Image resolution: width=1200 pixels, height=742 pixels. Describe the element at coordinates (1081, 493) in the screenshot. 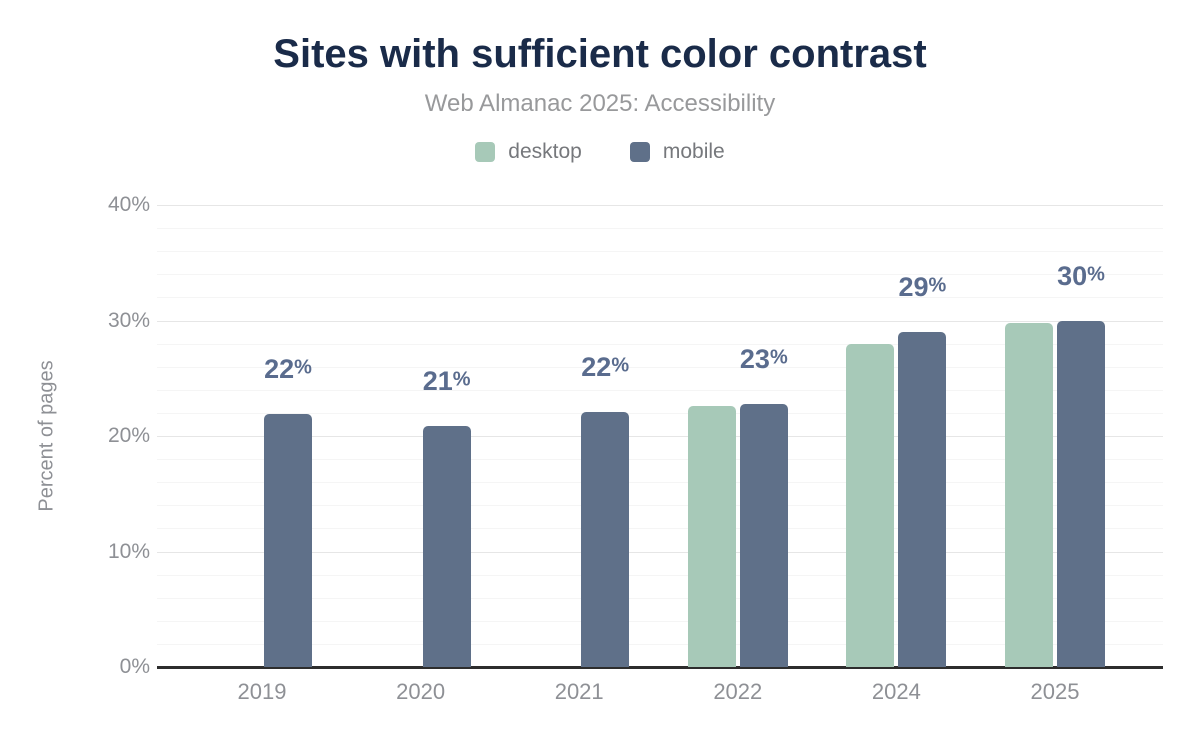

I see `bar-mobile-2025` at that location.